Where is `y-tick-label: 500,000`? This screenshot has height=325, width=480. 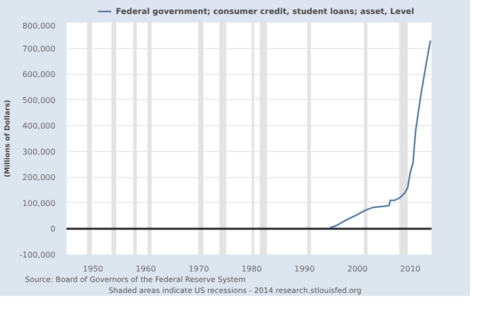
y-tick-label: 500,000 is located at coordinates (39, 100).